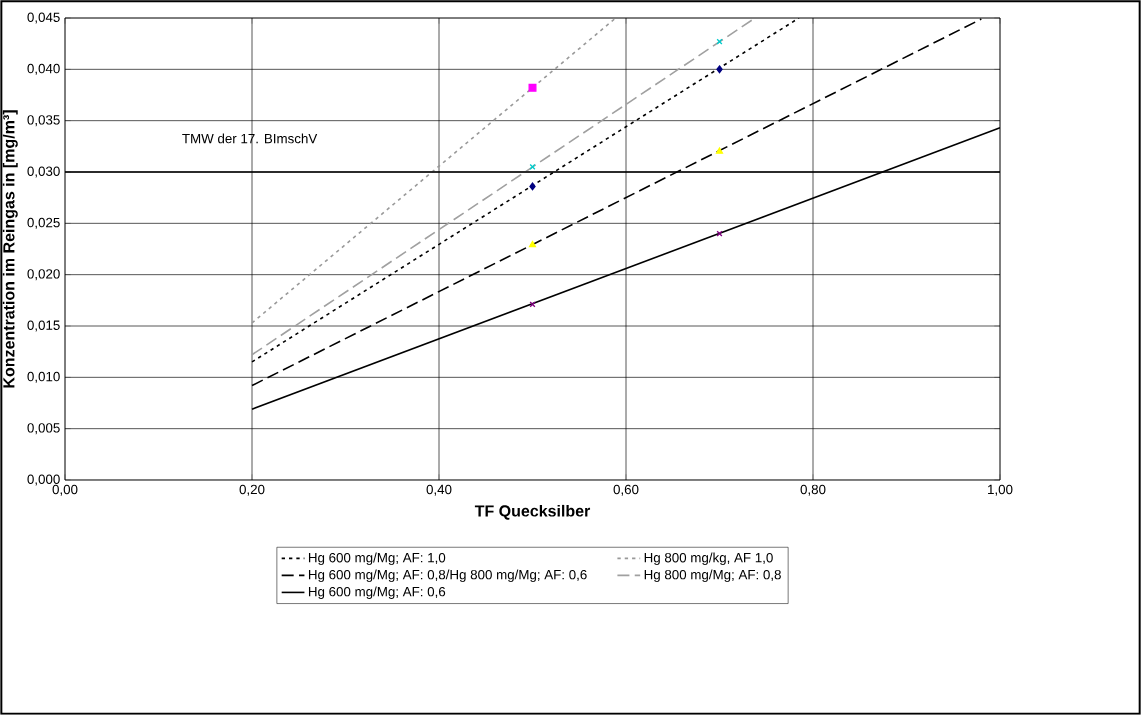 This screenshot has width=1141, height=715. I want to click on y-tick-label: 0,020, so click(43, 275).